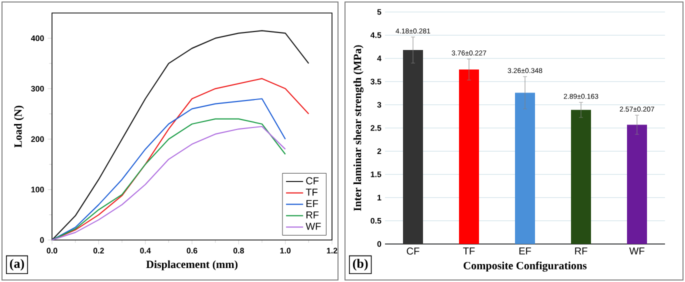  Describe the element at coordinates (145, 251) in the screenshot. I see `x-tick-label: 0.4` at that location.